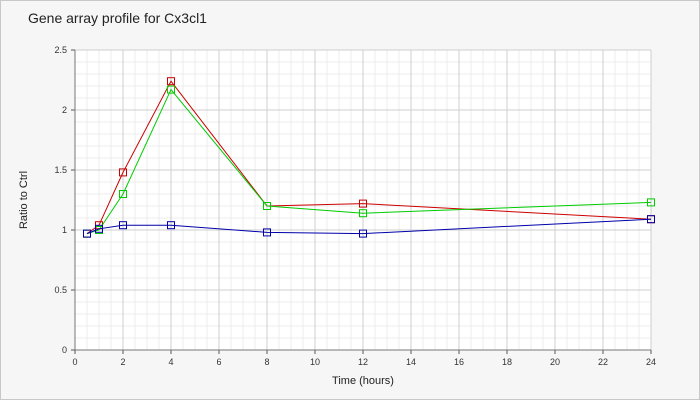 This screenshot has height=400, width=700. Describe the element at coordinates (266, 362) in the screenshot. I see `x-tick-label: 8` at that location.